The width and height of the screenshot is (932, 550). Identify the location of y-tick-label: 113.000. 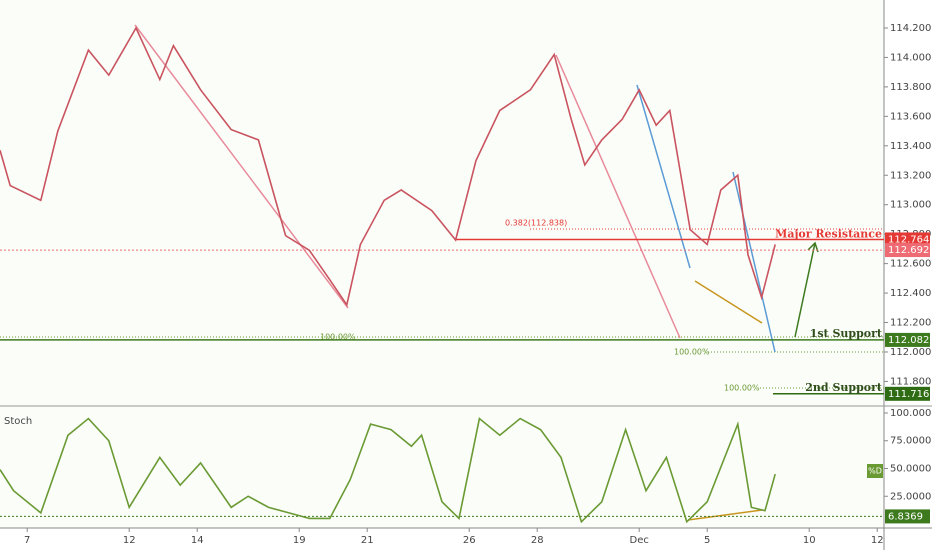
(910, 205).